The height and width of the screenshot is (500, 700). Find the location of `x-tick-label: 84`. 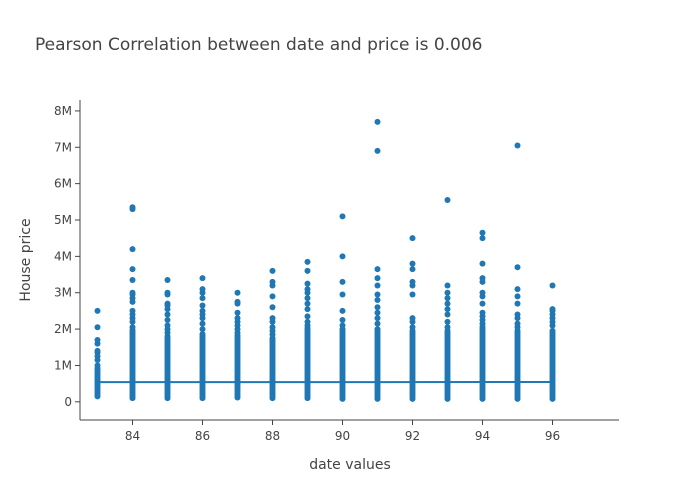

x-tick-label: 84 is located at coordinates (132, 436).